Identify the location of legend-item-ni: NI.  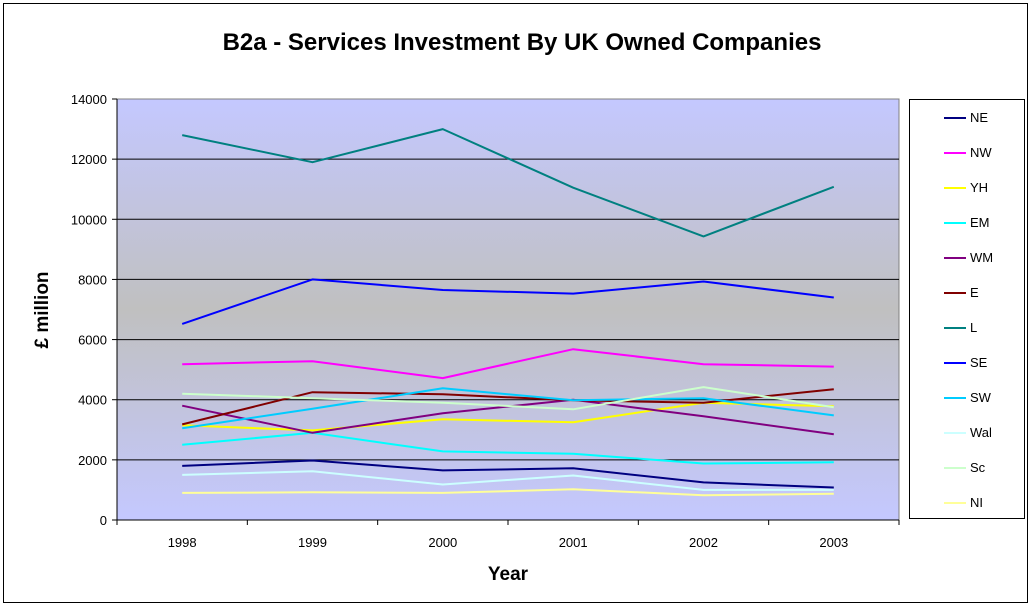
(967, 503).